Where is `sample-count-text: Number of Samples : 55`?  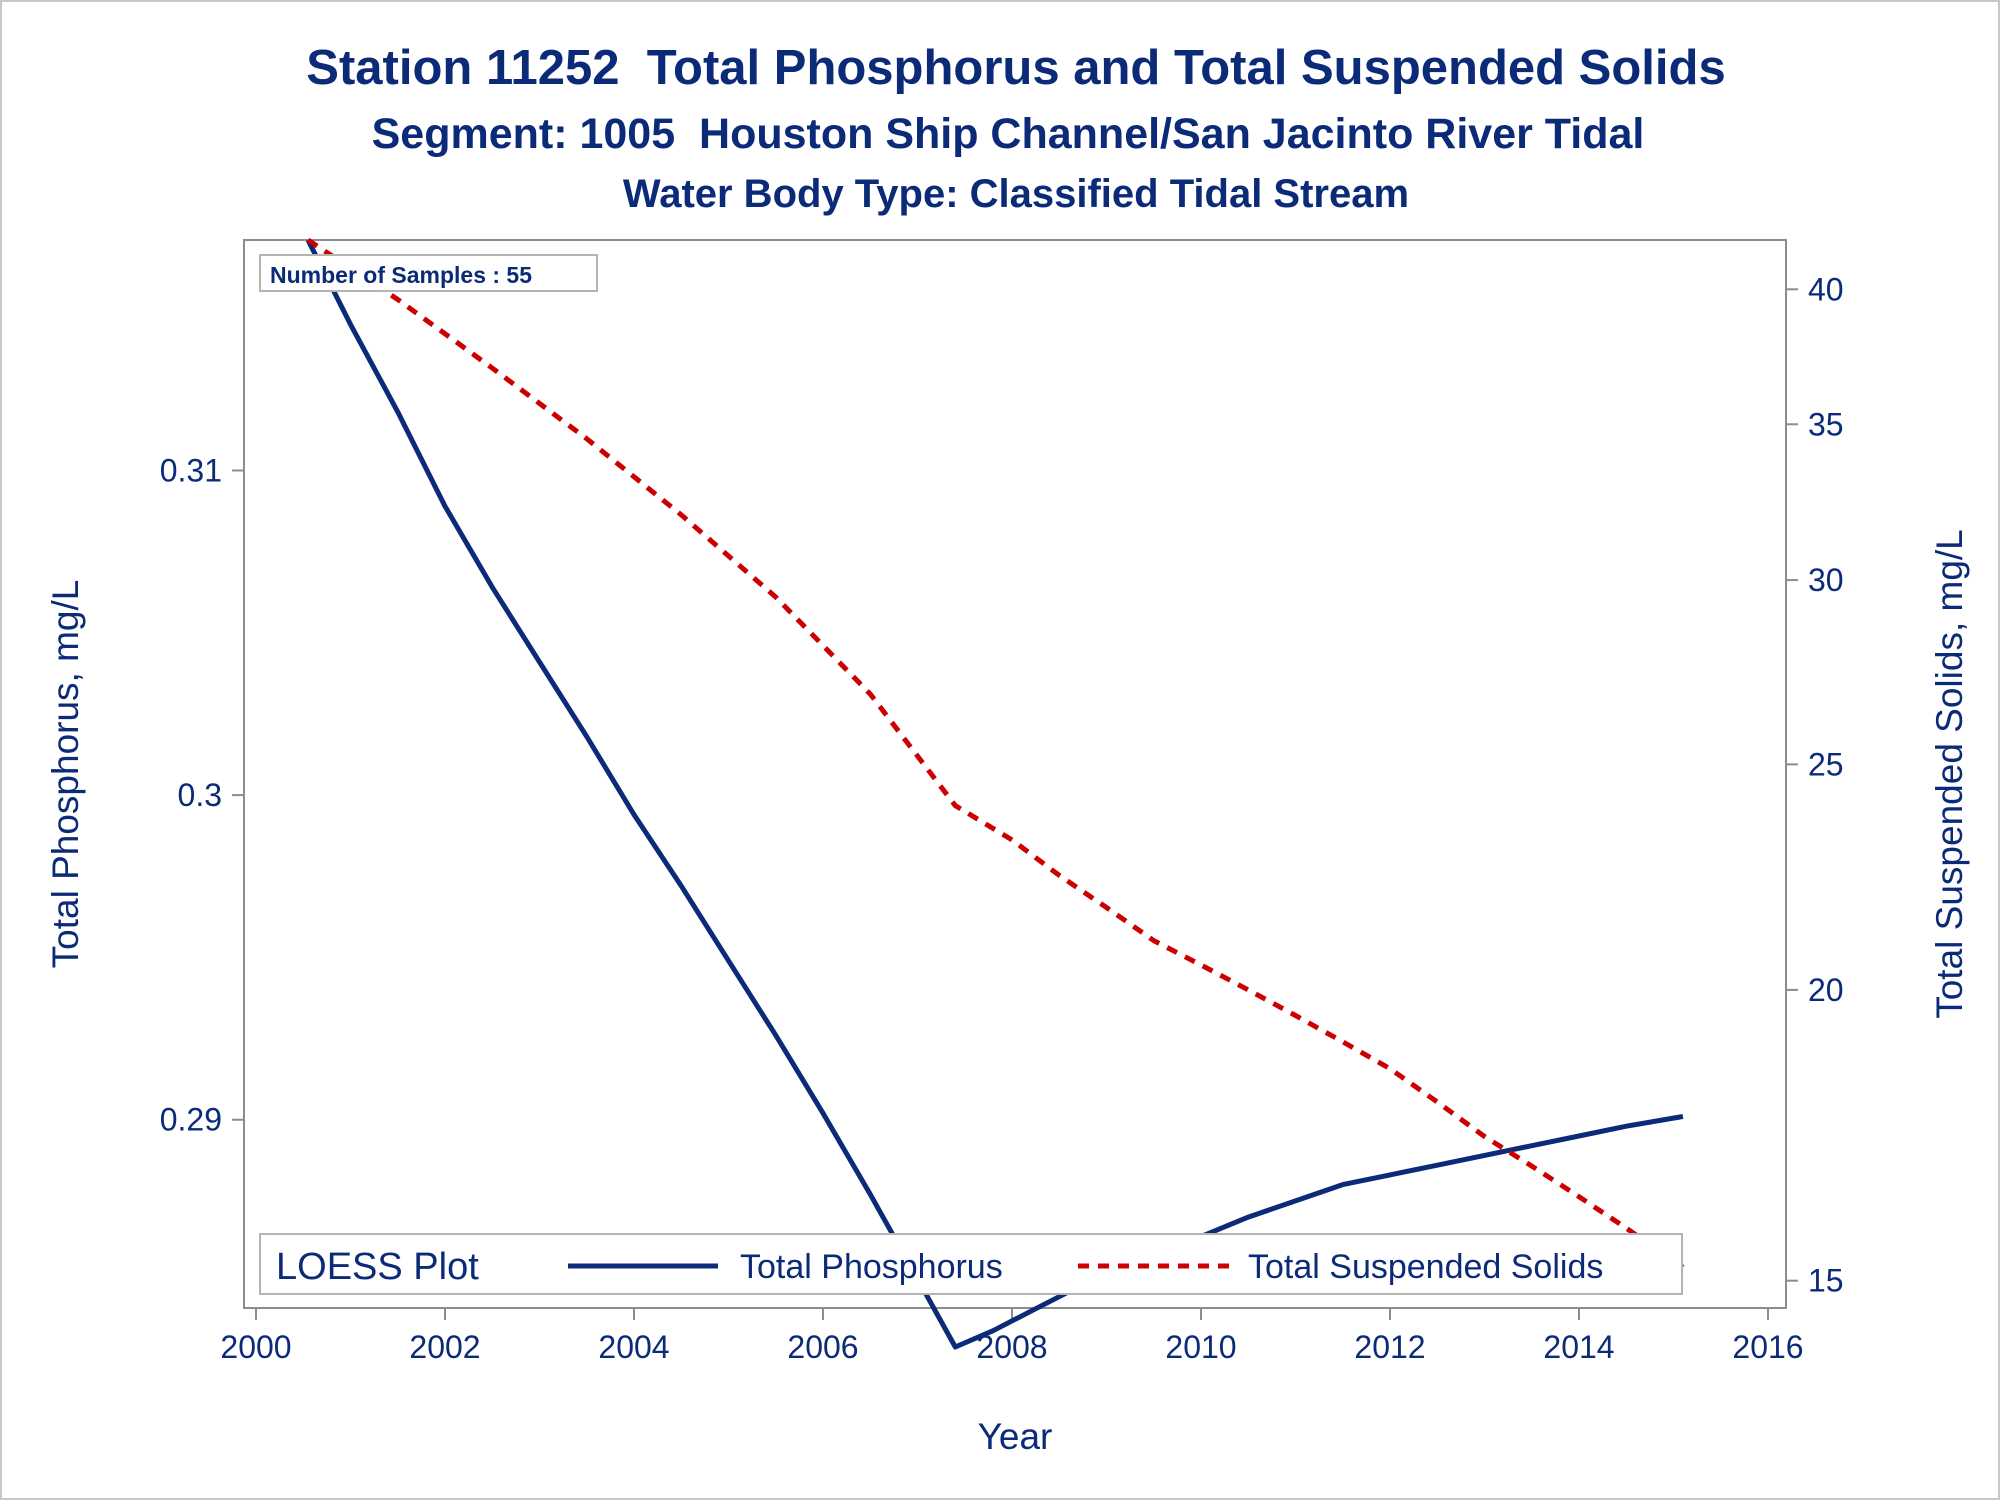
sample-count-text: Number of Samples : 55 is located at coordinates (401, 275).